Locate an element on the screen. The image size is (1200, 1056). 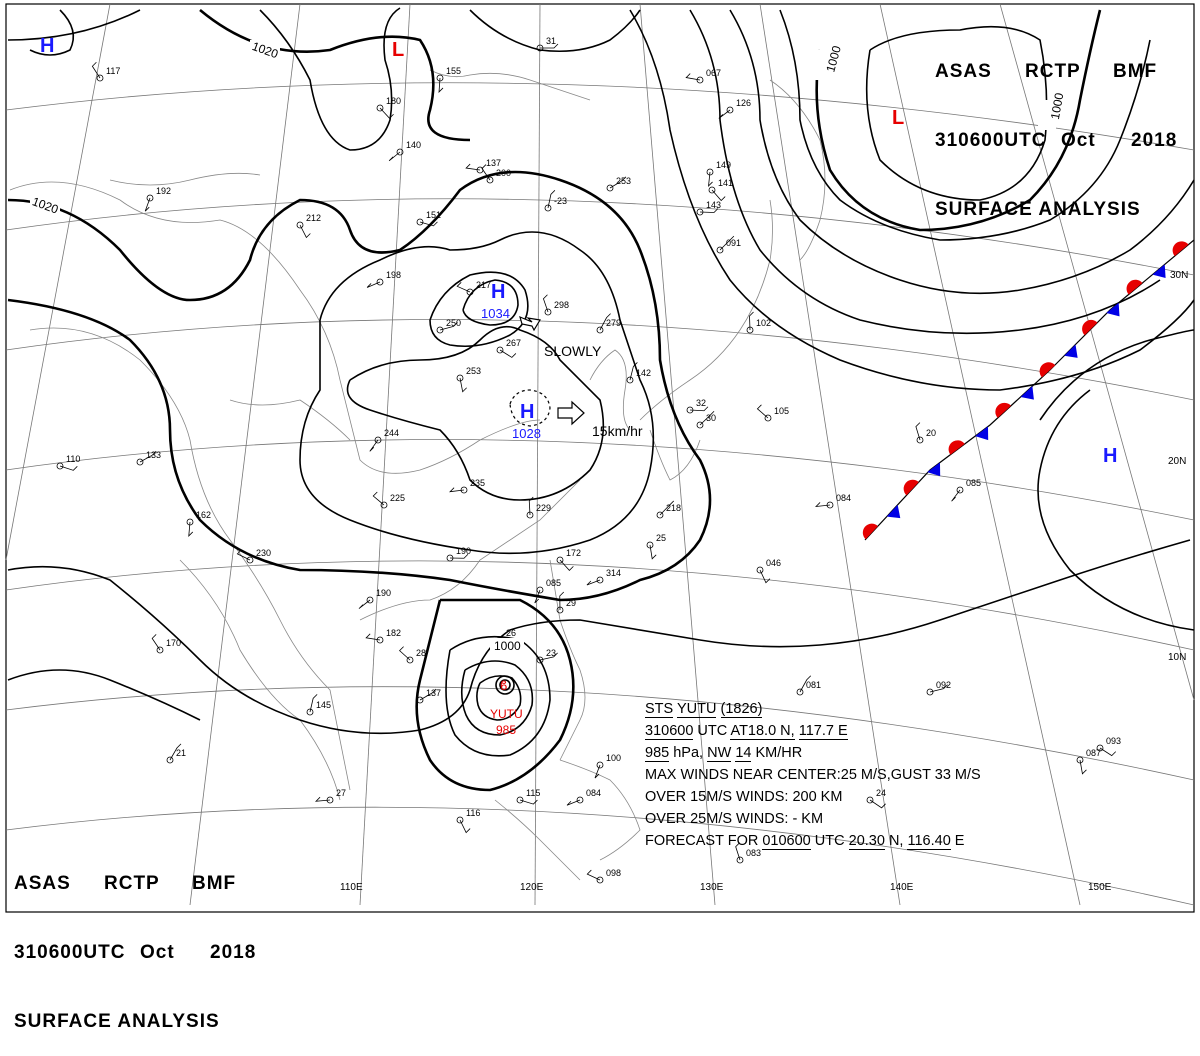
front-line is located at coordinates (1029, 390).